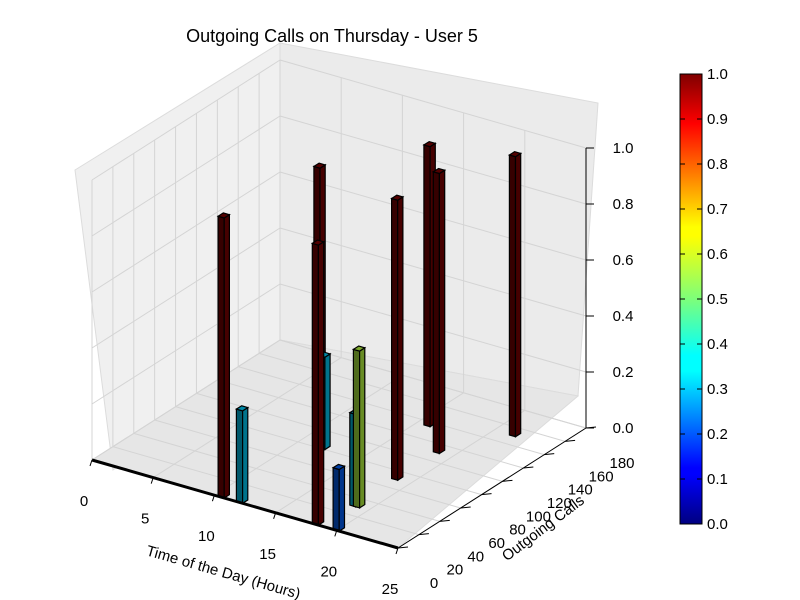 Image resolution: width=800 pixels, height=600 pixels. Describe the element at coordinates (623, 260) in the screenshot. I see `z-tick-label: 0.6` at that location.